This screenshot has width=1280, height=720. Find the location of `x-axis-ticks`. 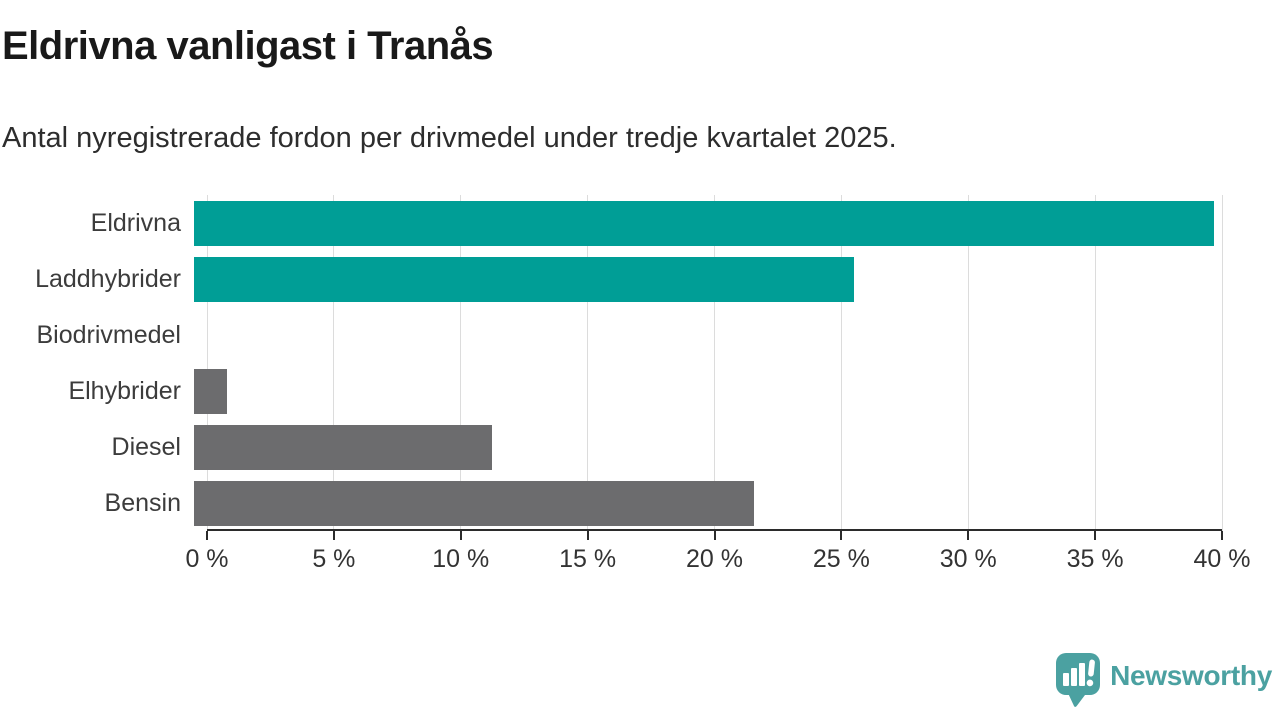

x-axis-ticks is located at coordinates (714, 535).